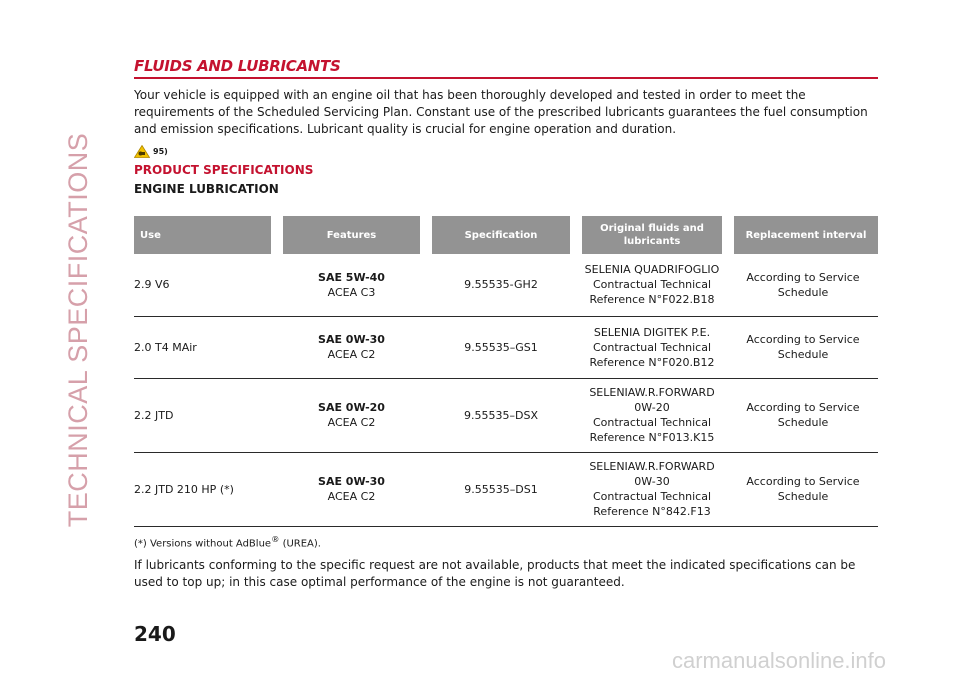 This screenshot has height=683, width=960. I want to click on cell-features: SAE 0W-20 ACEA C2, so click(351, 415).